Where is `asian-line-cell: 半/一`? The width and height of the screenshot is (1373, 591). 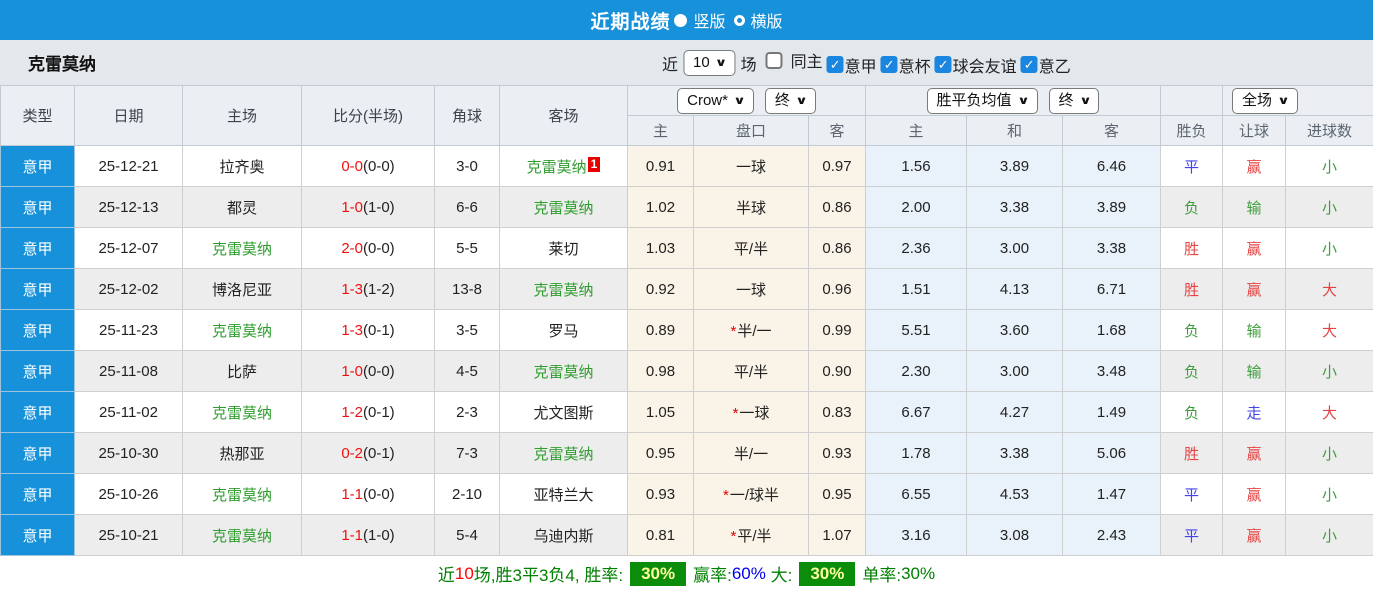 asian-line-cell: 半/一 is located at coordinates (751, 453).